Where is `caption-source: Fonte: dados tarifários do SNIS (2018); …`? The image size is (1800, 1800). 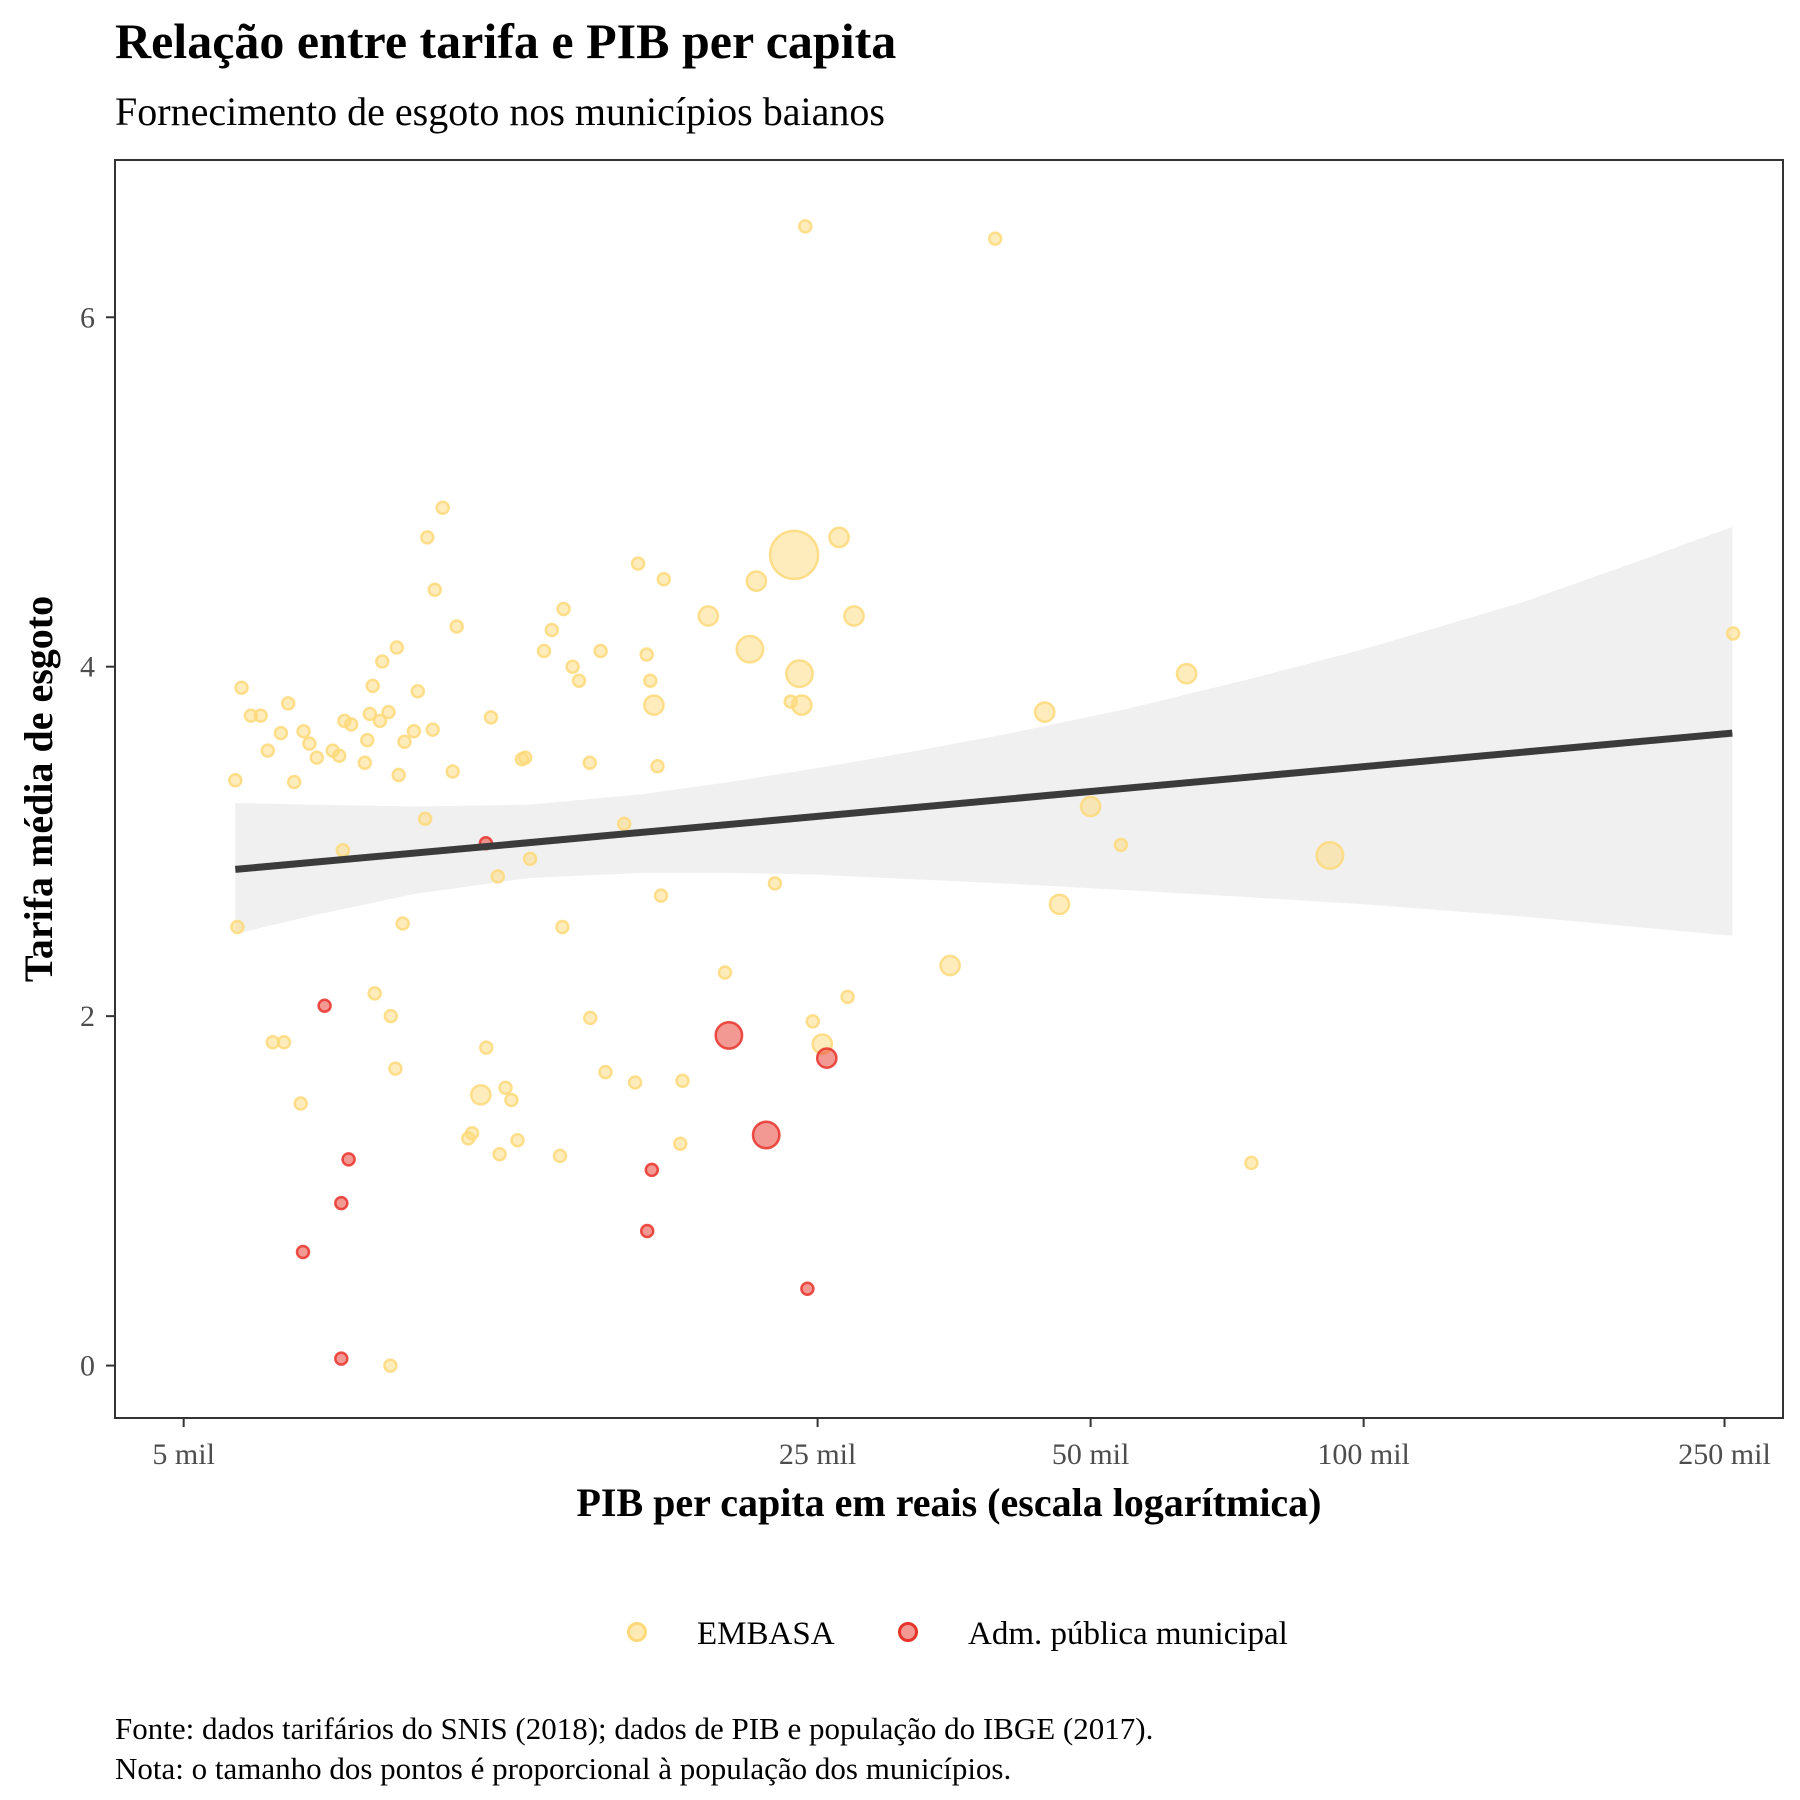
caption-source: Fonte: dados tarifários do SNIS (2018); … is located at coordinates (634, 1728).